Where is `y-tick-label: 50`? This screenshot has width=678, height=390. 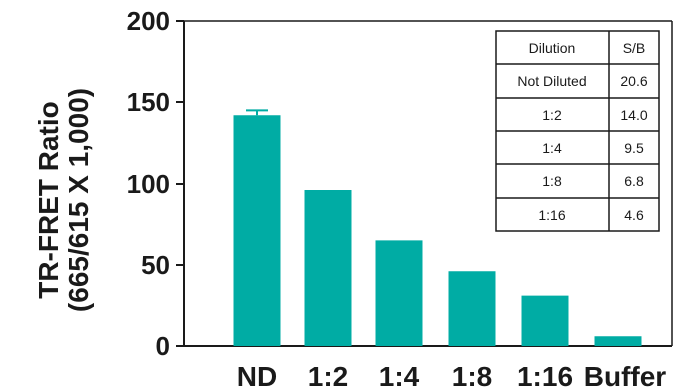 y-tick-label: 50 is located at coordinates (155, 265).